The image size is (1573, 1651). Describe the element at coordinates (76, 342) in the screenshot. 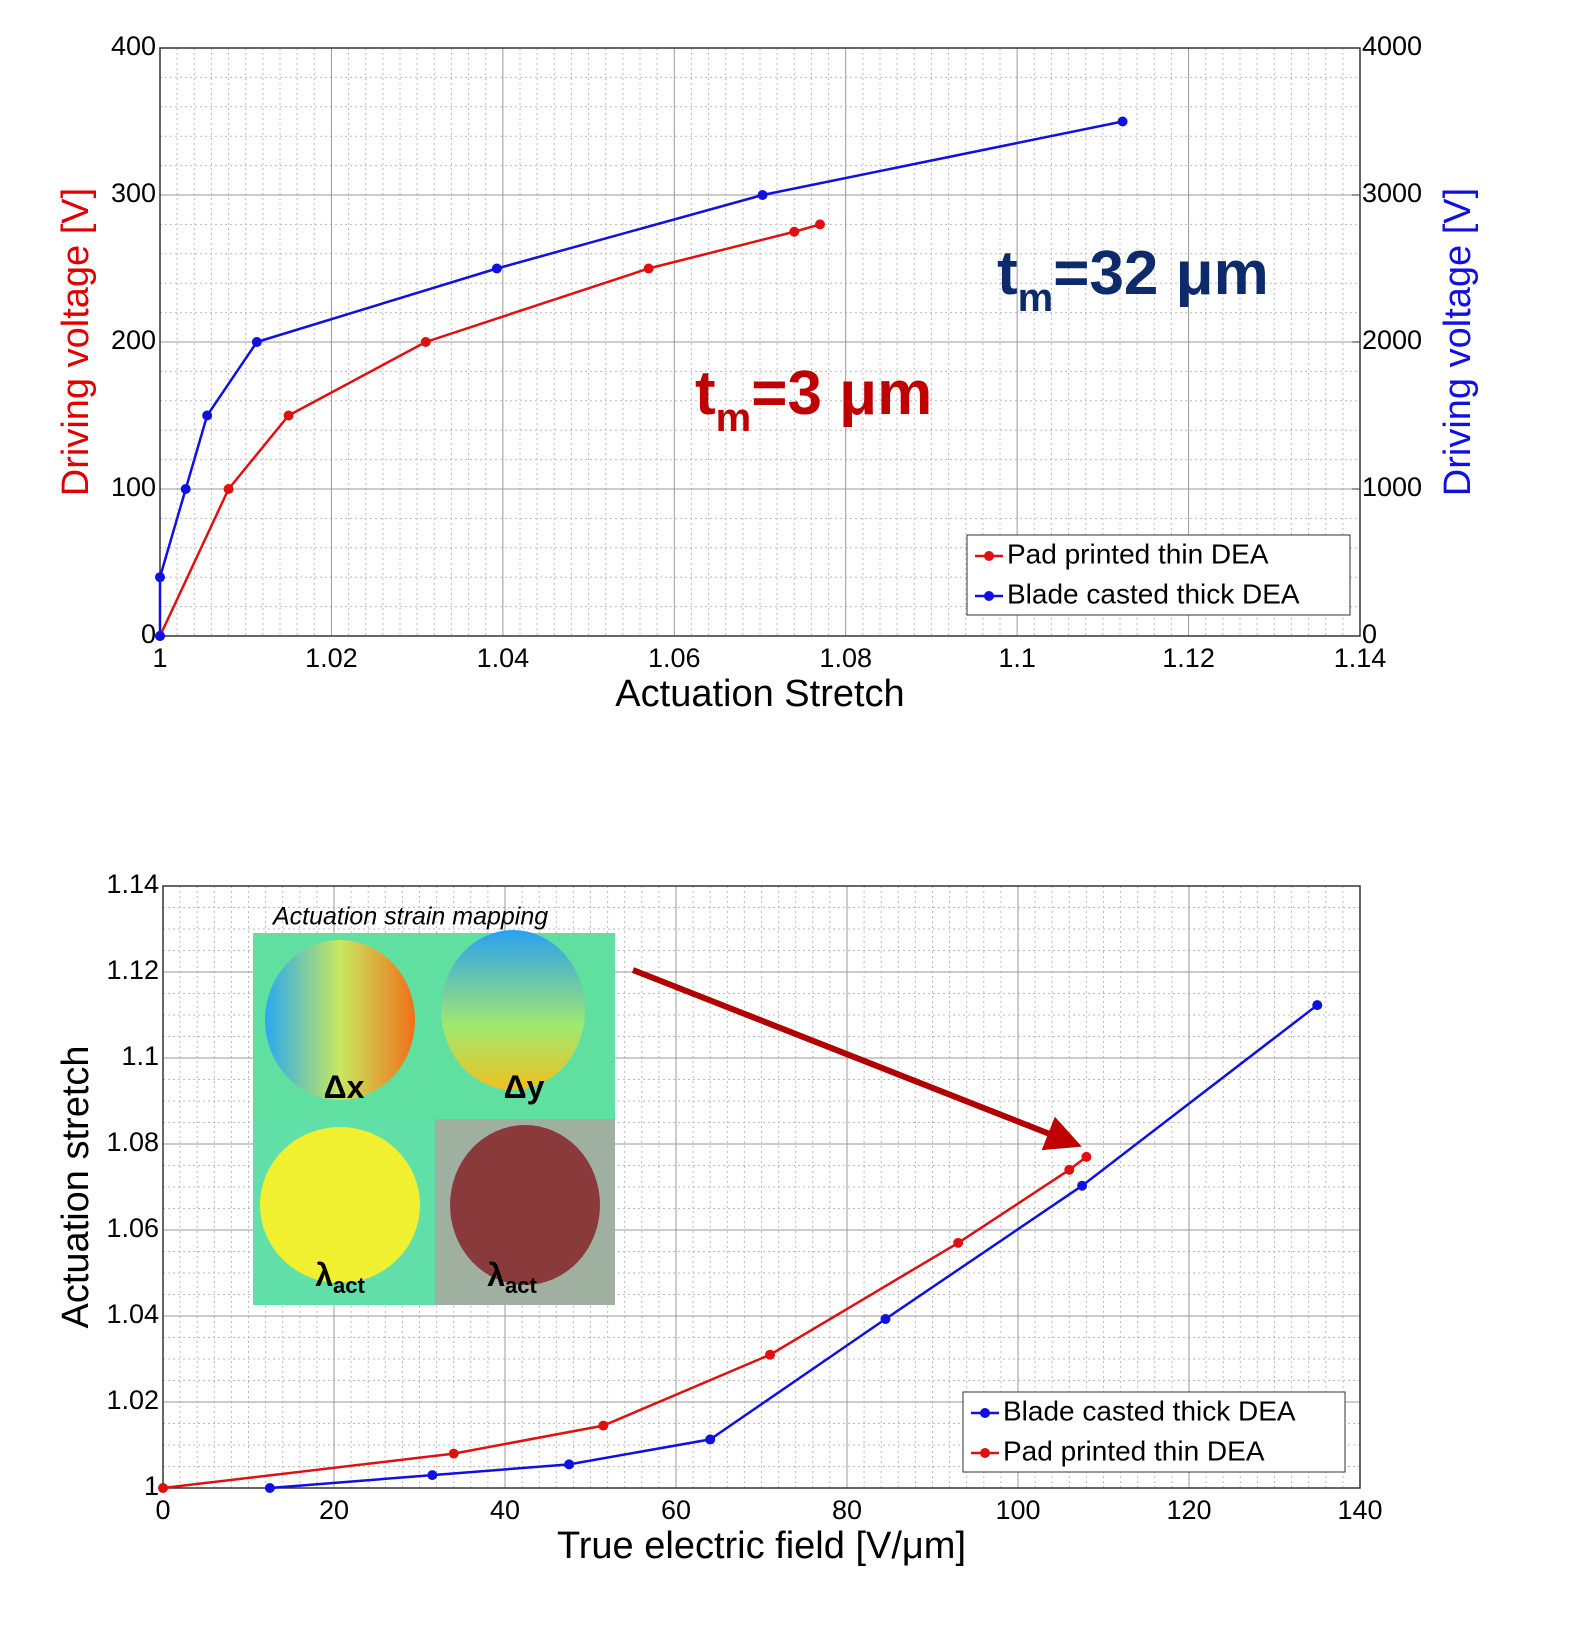

I see `y-axis-label: Driving voltage [V]` at that location.